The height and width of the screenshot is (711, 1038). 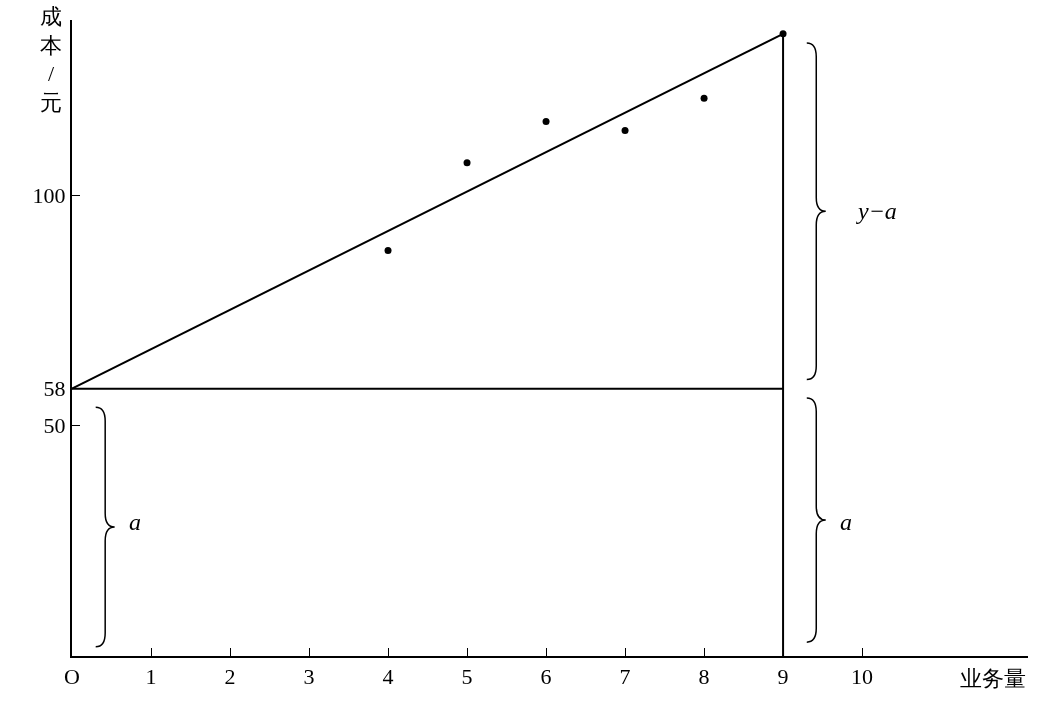 What do you see at coordinates (309, 677) in the screenshot?
I see `x-tick-label: 3` at bounding box center [309, 677].